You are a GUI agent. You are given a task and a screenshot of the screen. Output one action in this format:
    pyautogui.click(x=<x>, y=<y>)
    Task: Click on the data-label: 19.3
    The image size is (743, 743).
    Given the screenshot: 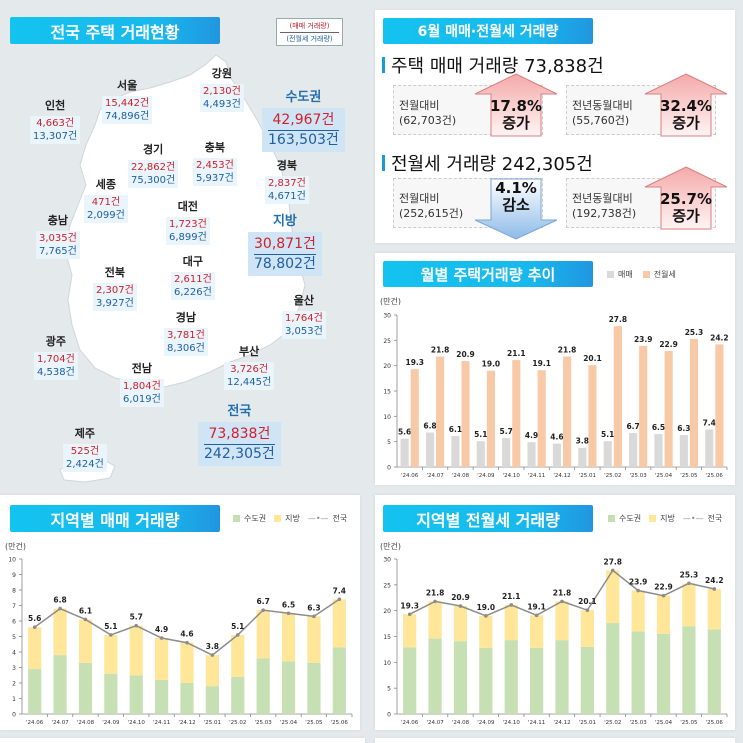 What is the action you would take?
    pyautogui.click(x=409, y=605)
    